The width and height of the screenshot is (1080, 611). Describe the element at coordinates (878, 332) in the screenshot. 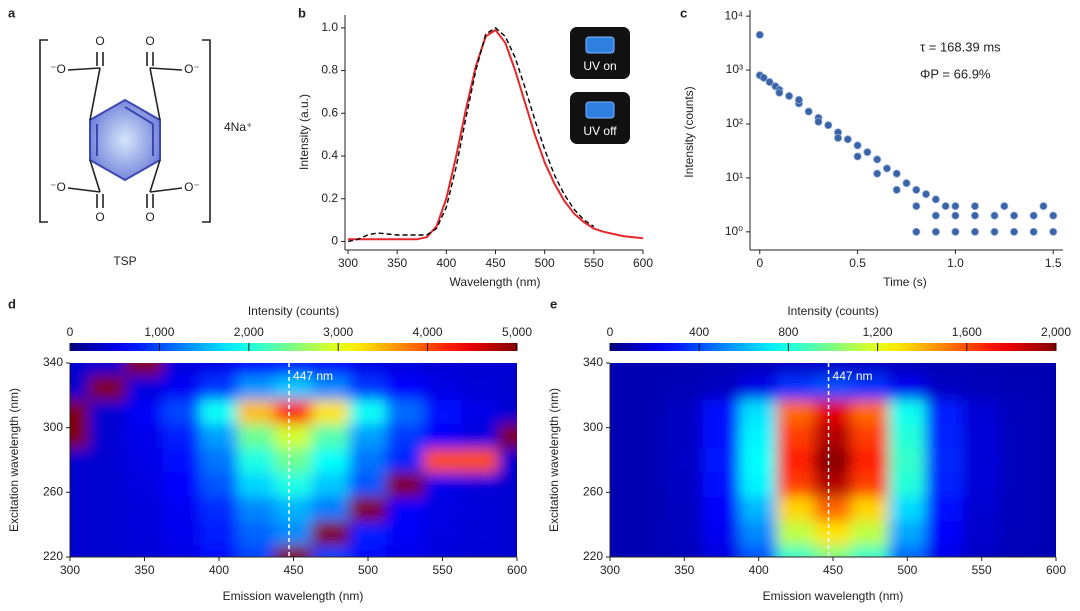

I see `colorbar-tick-label: 1,200` at that location.